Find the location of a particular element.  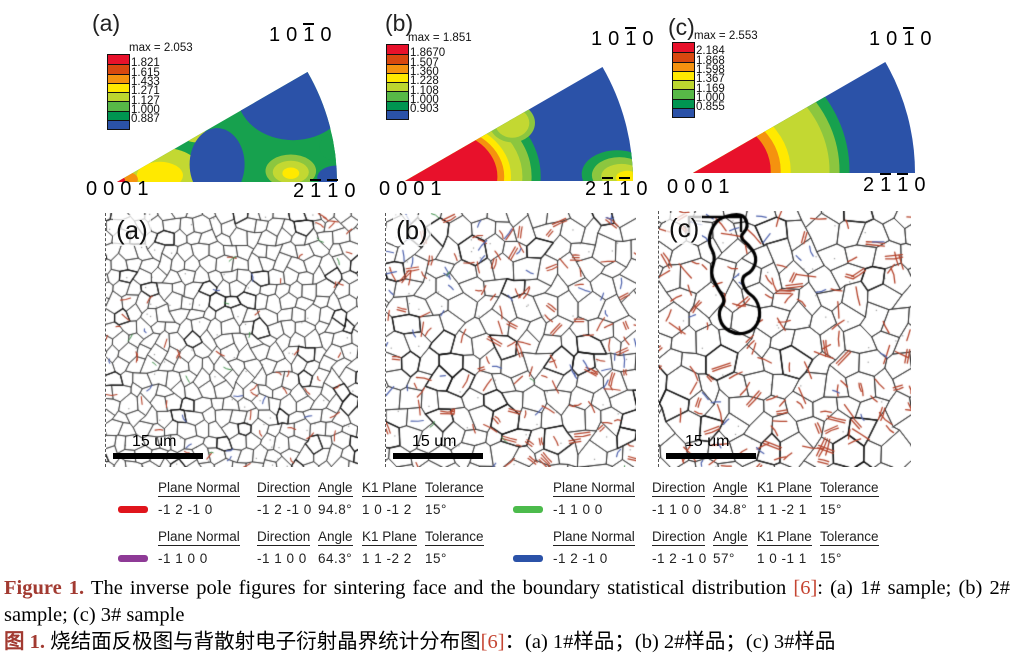

swatch-cell is located at coordinates (528, 511).